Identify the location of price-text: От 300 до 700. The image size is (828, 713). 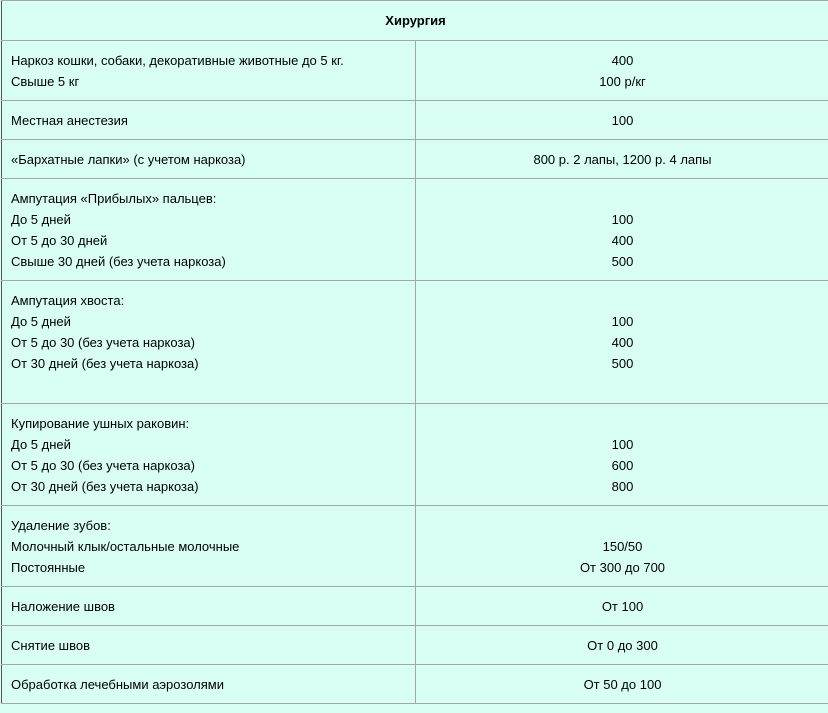
(622, 567).